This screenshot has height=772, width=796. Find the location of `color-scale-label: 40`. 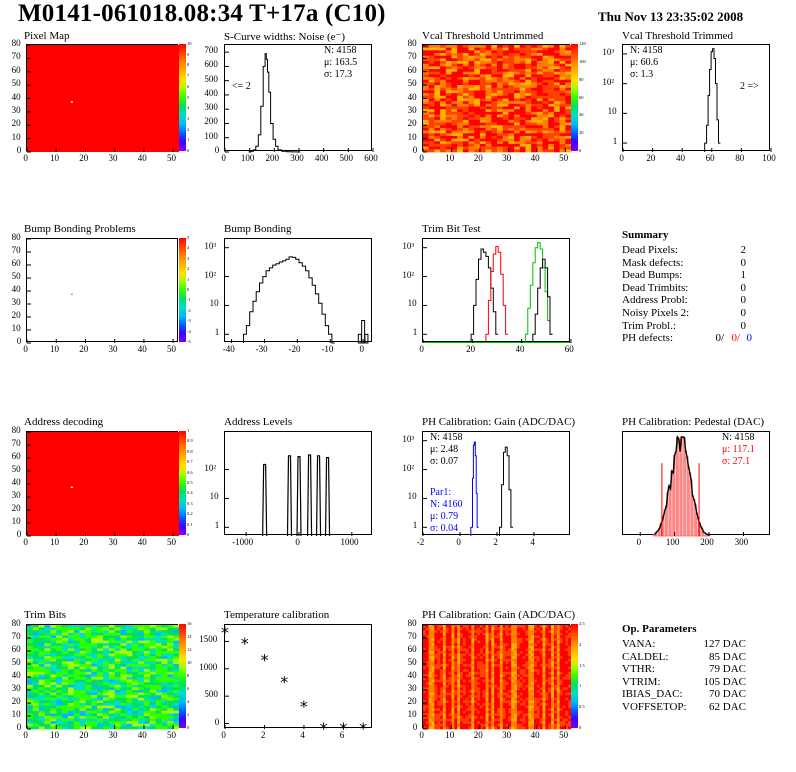

color-scale-label: 40 is located at coordinates (581, 115).